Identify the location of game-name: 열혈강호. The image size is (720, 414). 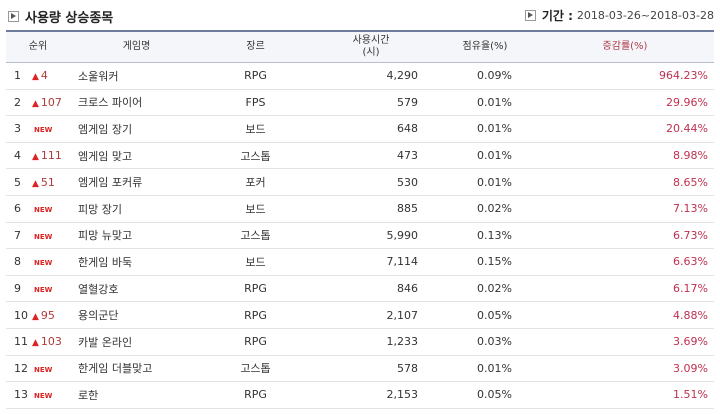
(136, 289).